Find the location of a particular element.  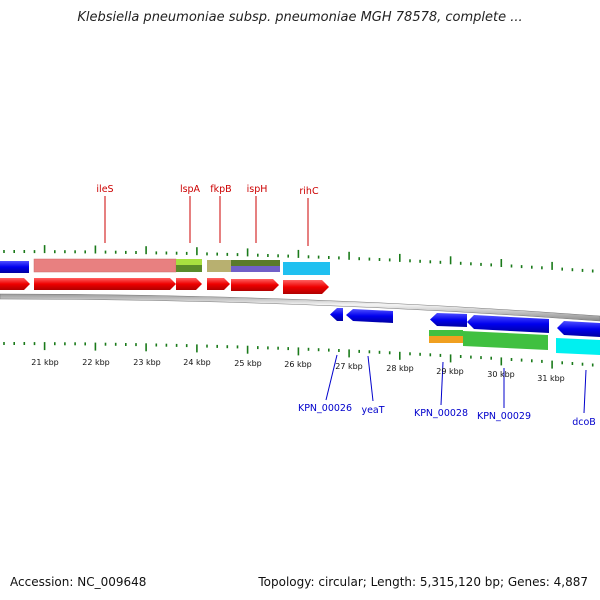

feature-ispH-gene-lower is located at coordinates (255, 269).